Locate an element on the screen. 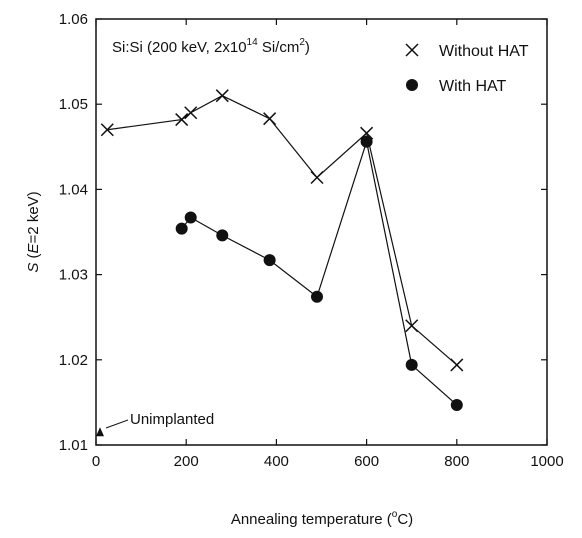 The image size is (582, 538). x-tick-label: 1000 is located at coordinates (546, 461).